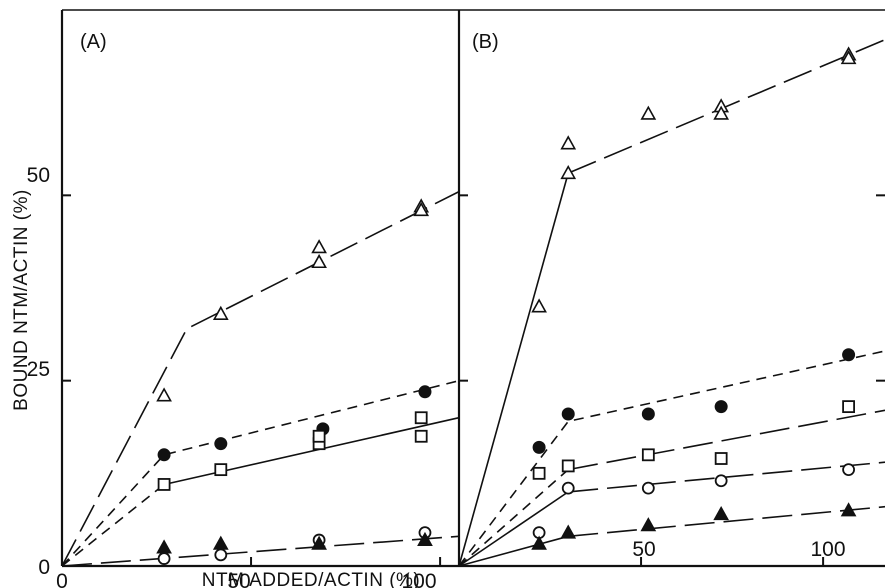 This screenshot has height=588, width=885. Describe the element at coordinates (21, 300) in the screenshot. I see `y-axis-title: BOUND NTM/ACTIN (%)` at that location.